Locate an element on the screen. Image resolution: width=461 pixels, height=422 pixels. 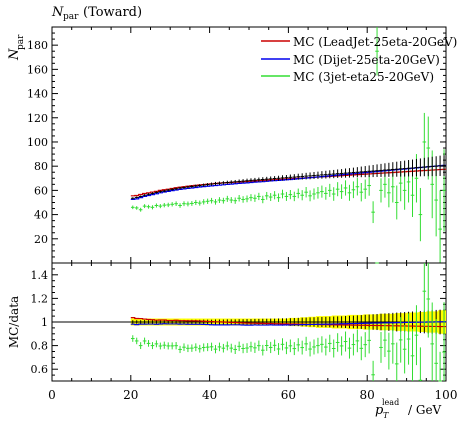
x-axis-label: p lead T / GeV is located at coordinates (408, 409).